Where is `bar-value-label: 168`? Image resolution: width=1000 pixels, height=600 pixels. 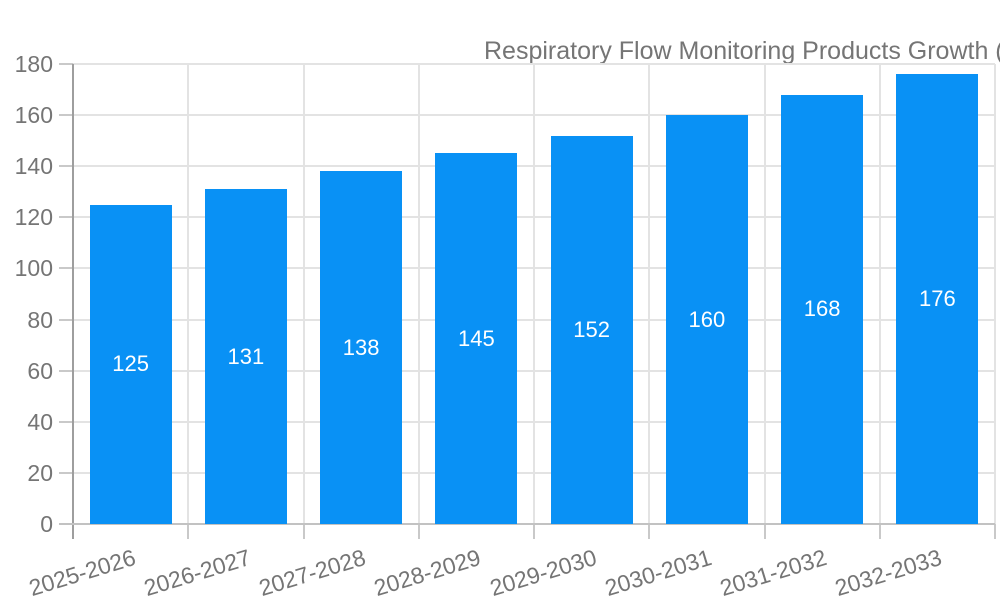
bar-value-label: 168 is located at coordinates (822, 309).